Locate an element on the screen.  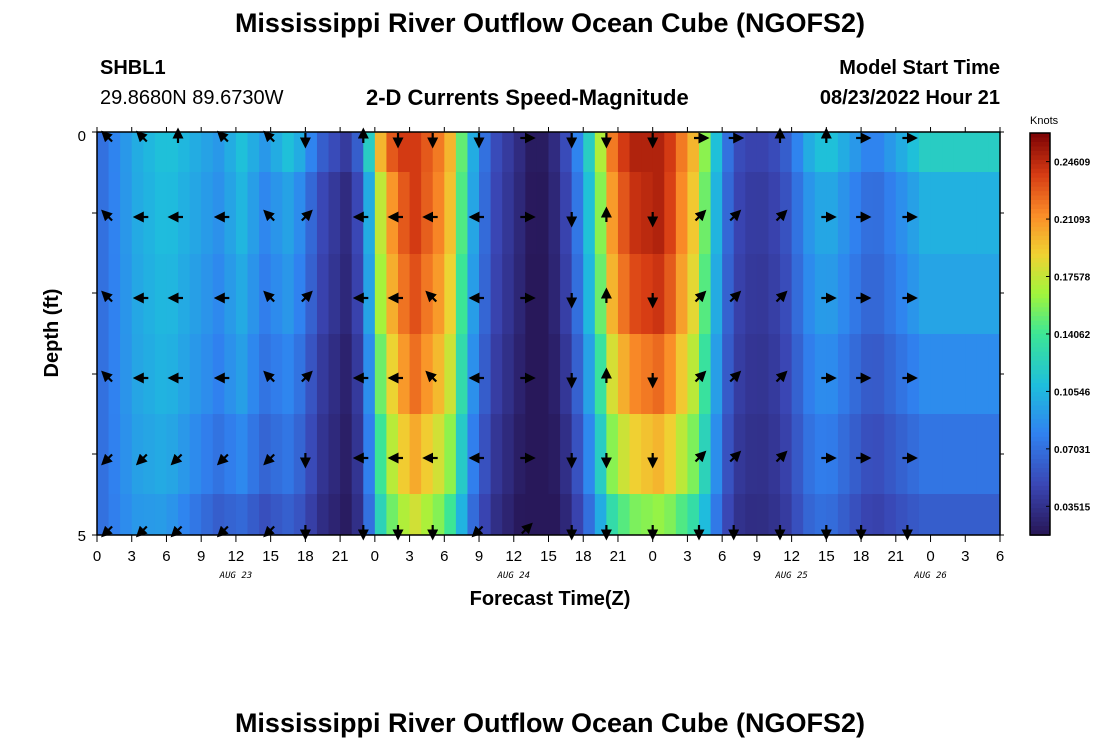
x-tick-label: 0 is located at coordinates (97, 556).